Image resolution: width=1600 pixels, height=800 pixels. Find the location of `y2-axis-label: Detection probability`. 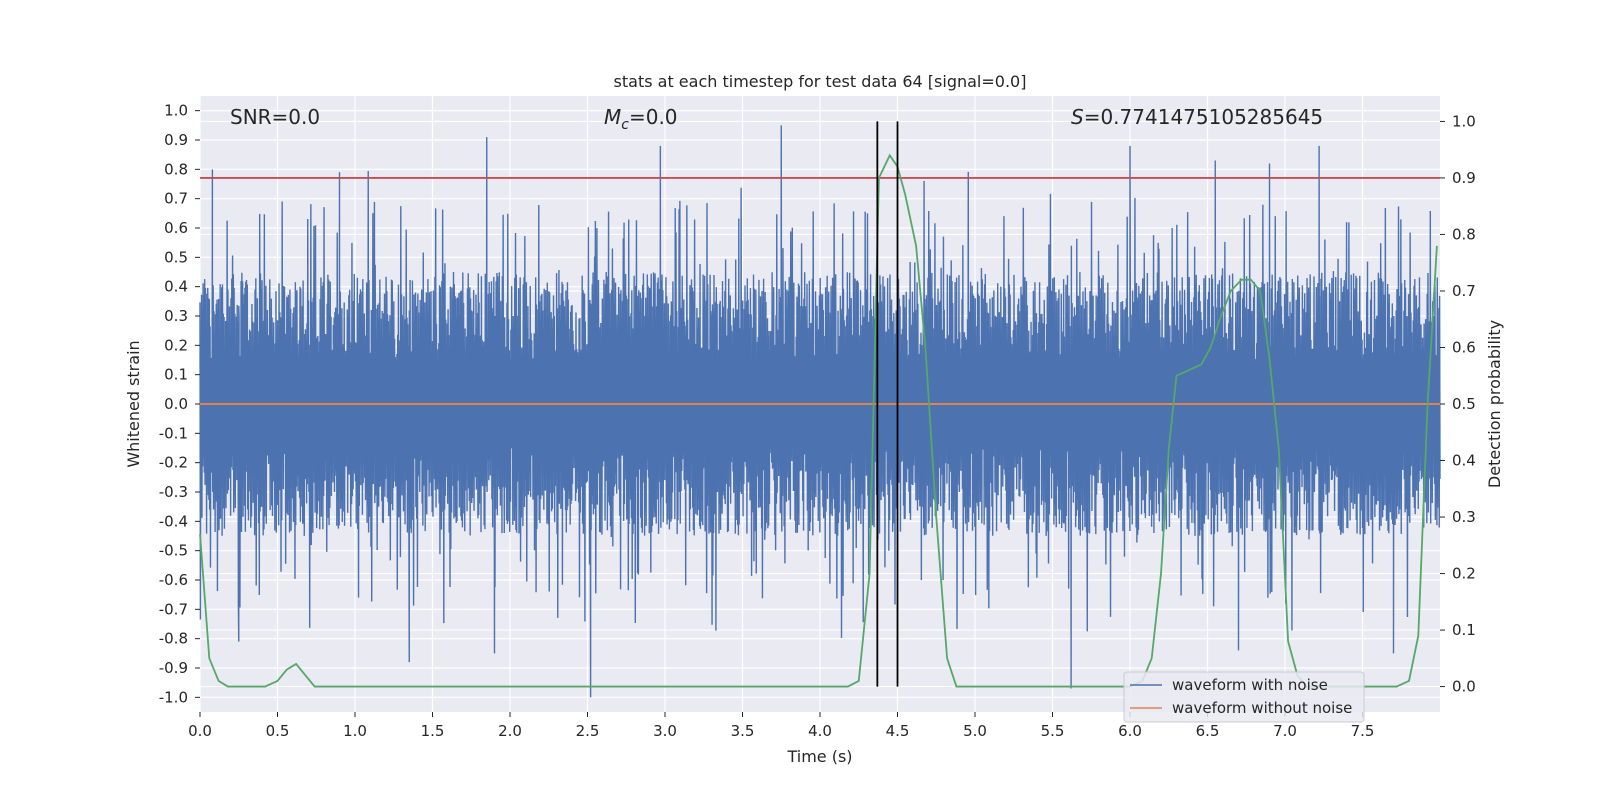

y2-axis-label: Detection probability is located at coordinates (1494, 404).